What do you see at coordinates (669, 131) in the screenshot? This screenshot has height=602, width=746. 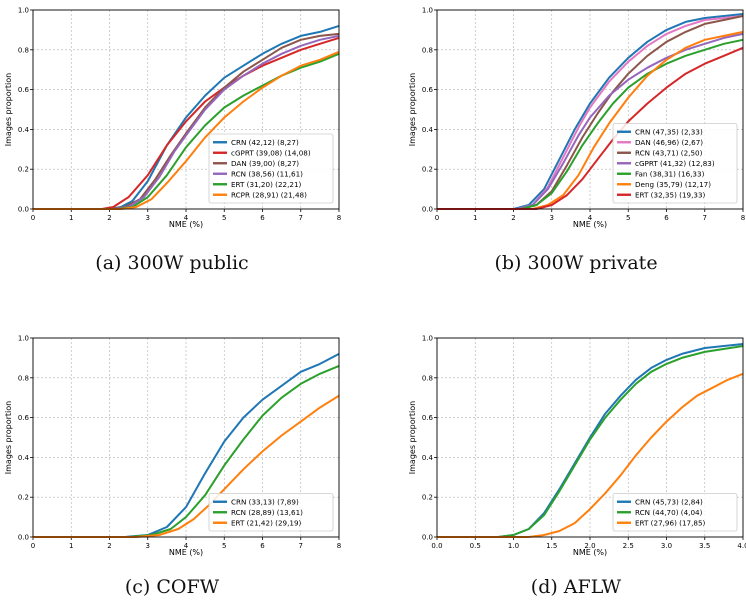 I see `legend-label: CRN (47,35) (2,33)` at bounding box center [669, 131].